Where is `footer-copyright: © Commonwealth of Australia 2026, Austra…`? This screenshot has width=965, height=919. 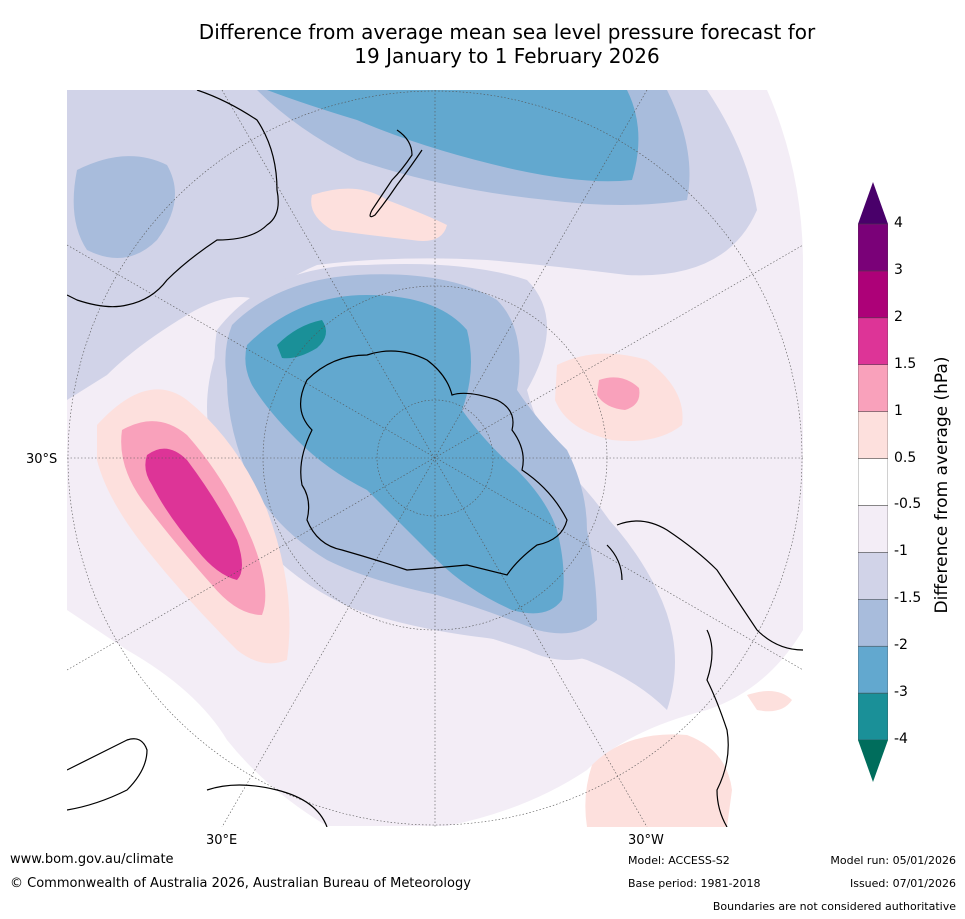 footer-copyright: © Commonwealth of Australia 2026, Austra… is located at coordinates (240, 883).